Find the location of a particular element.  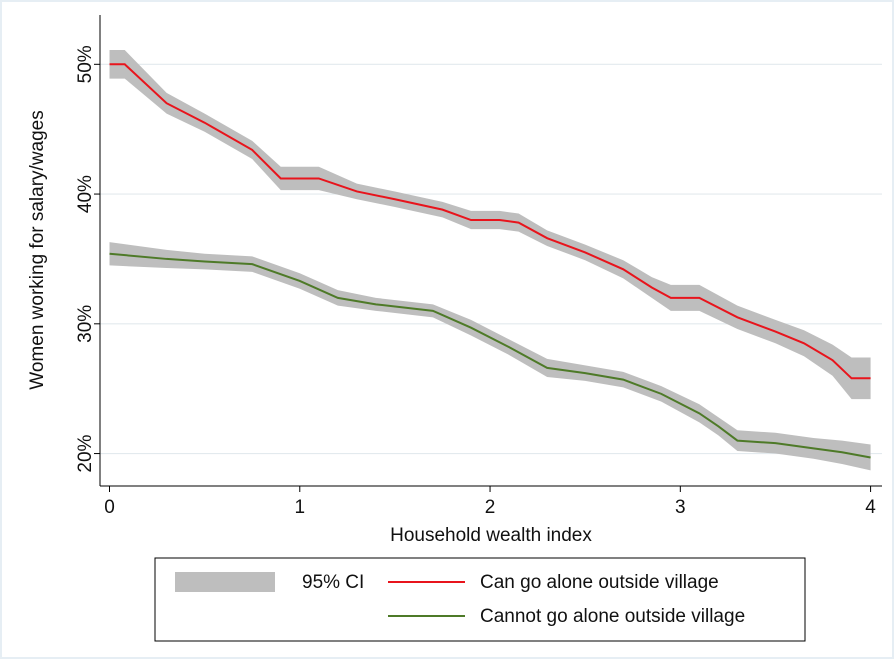

y-axis-label: Women working for salary/wages is located at coordinates (37, 249).